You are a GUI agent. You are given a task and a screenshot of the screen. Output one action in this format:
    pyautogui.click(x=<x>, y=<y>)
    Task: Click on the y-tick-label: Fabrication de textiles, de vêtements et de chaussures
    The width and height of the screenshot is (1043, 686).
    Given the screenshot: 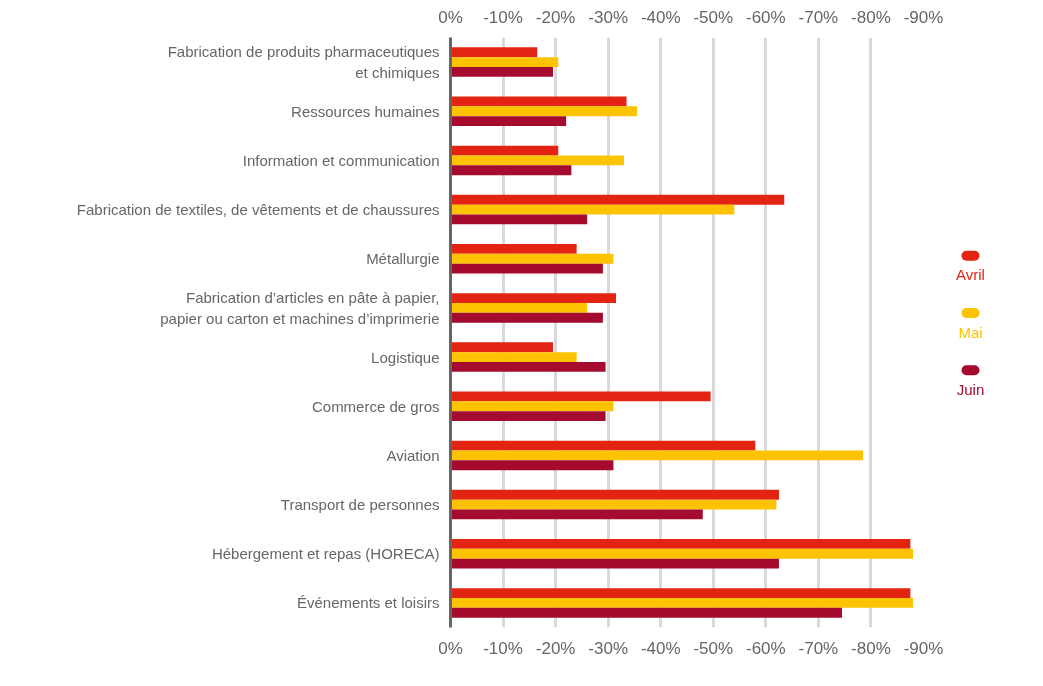 What is the action you would take?
    pyautogui.click(x=258, y=210)
    